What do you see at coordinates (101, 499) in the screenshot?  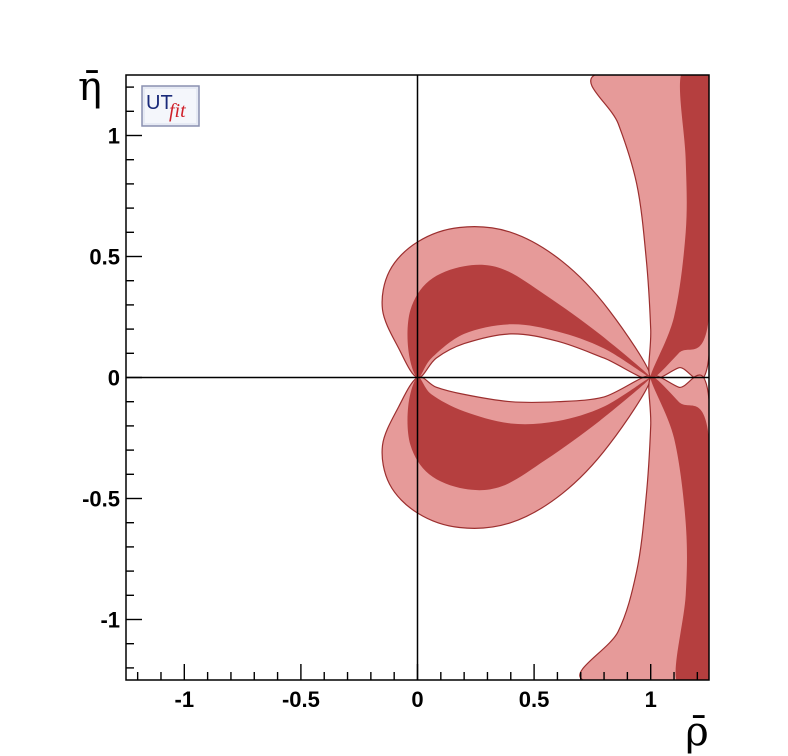 I see `y-tick-label: -0.5` at bounding box center [101, 499].